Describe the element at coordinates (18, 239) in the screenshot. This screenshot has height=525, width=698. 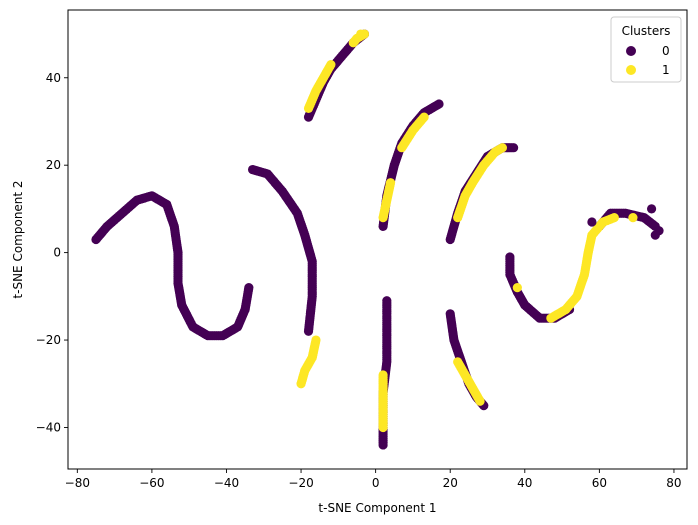
I see `y-axis-label: t-SNE Component 2` at that location.